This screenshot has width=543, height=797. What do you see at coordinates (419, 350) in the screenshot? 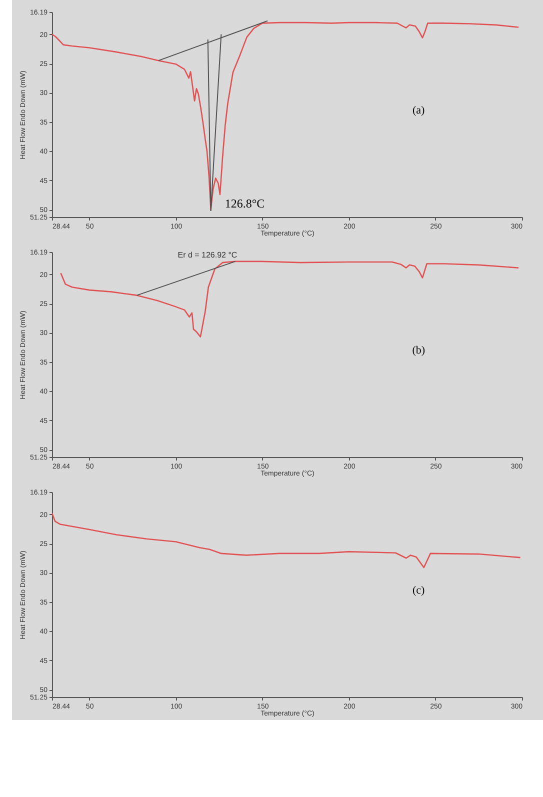
I see `annotation: (b)` at bounding box center [419, 350].